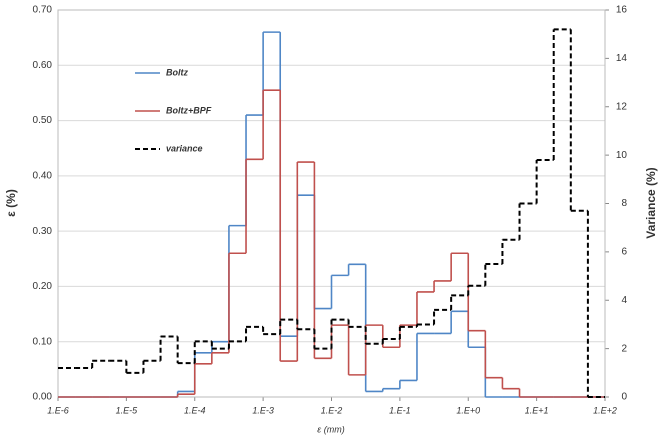  Describe the element at coordinates (184, 148) in the screenshot. I see `legend-label: variance` at that location.